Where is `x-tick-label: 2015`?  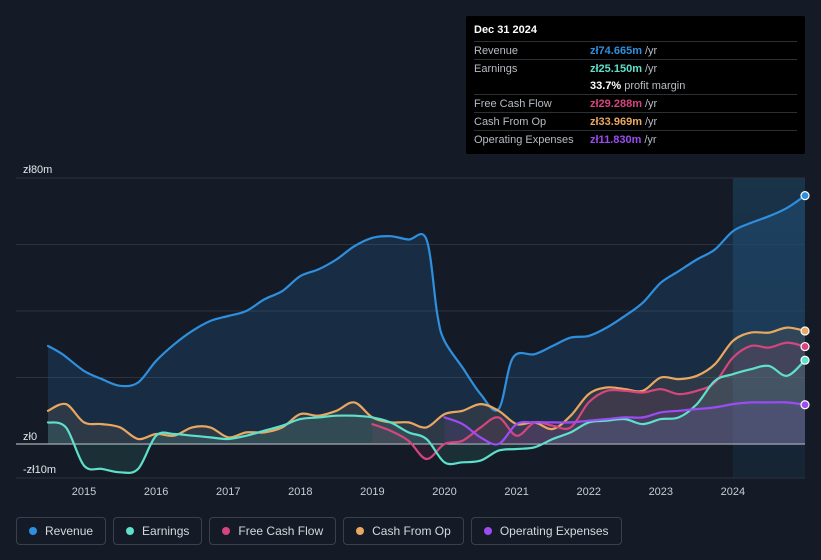
x-tick-label: 2015 is located at coordinates (84, 492).